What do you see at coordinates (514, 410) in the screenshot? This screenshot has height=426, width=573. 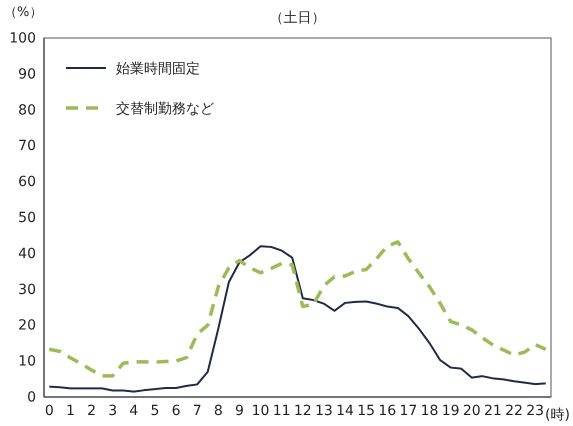 I see `x-tick-label: 22` at bounding box center [514, 410].